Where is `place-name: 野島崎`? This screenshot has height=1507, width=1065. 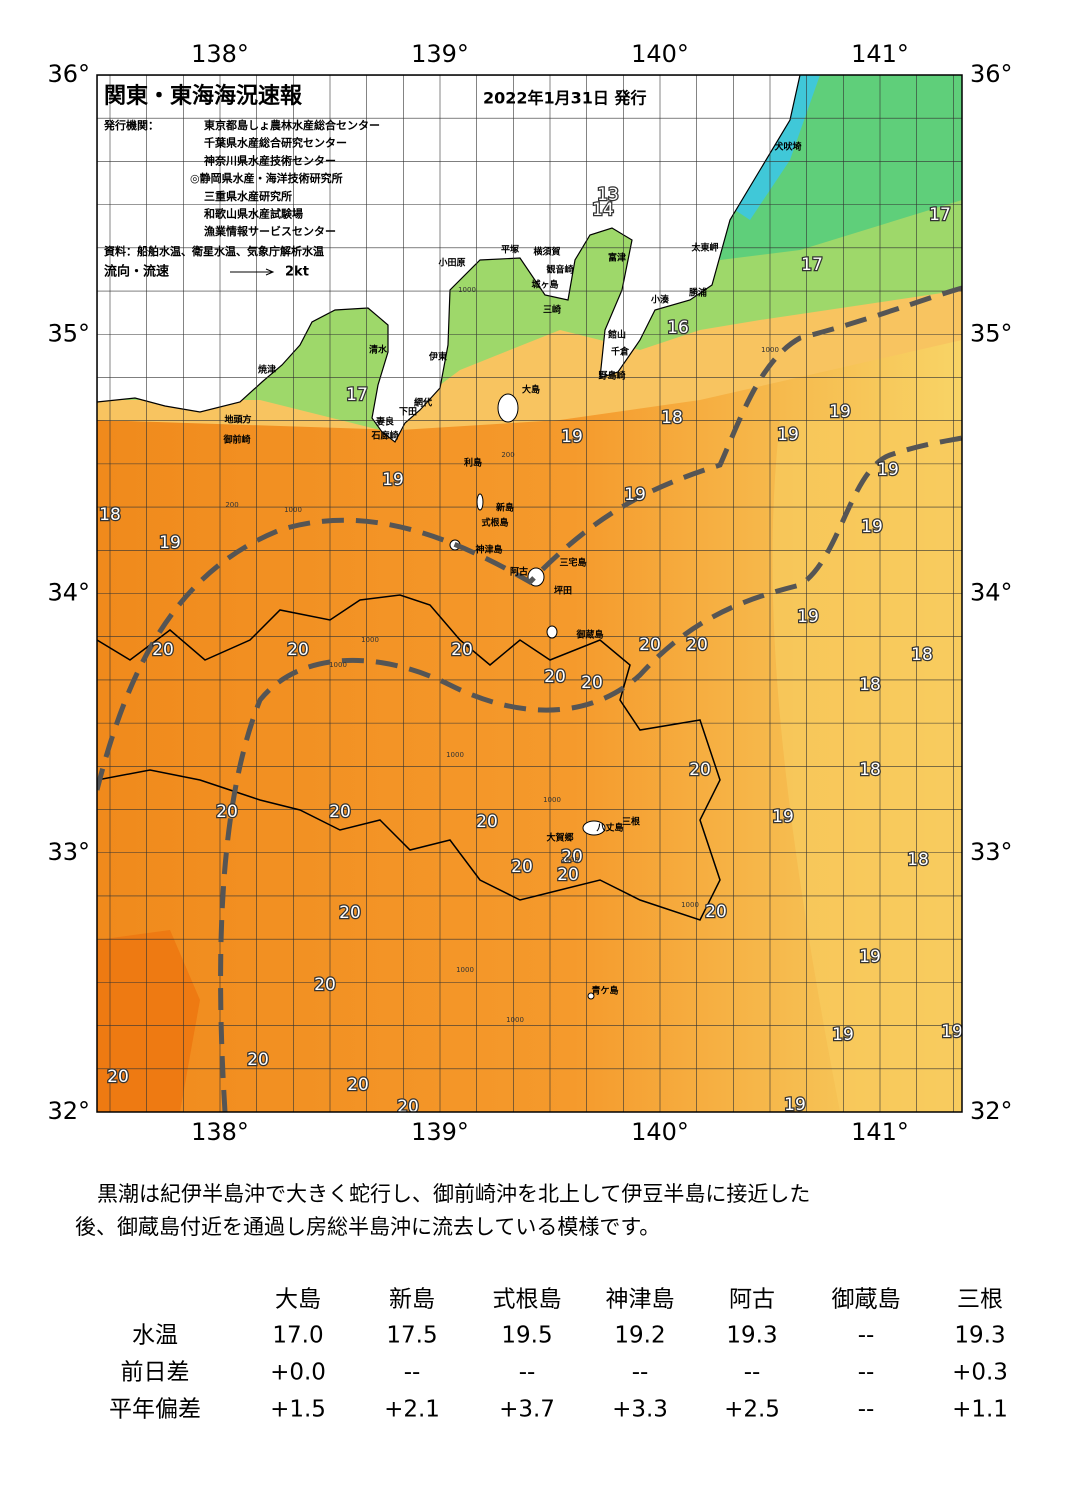 place-name: 野島崎 is located at coordinates (611, 376).